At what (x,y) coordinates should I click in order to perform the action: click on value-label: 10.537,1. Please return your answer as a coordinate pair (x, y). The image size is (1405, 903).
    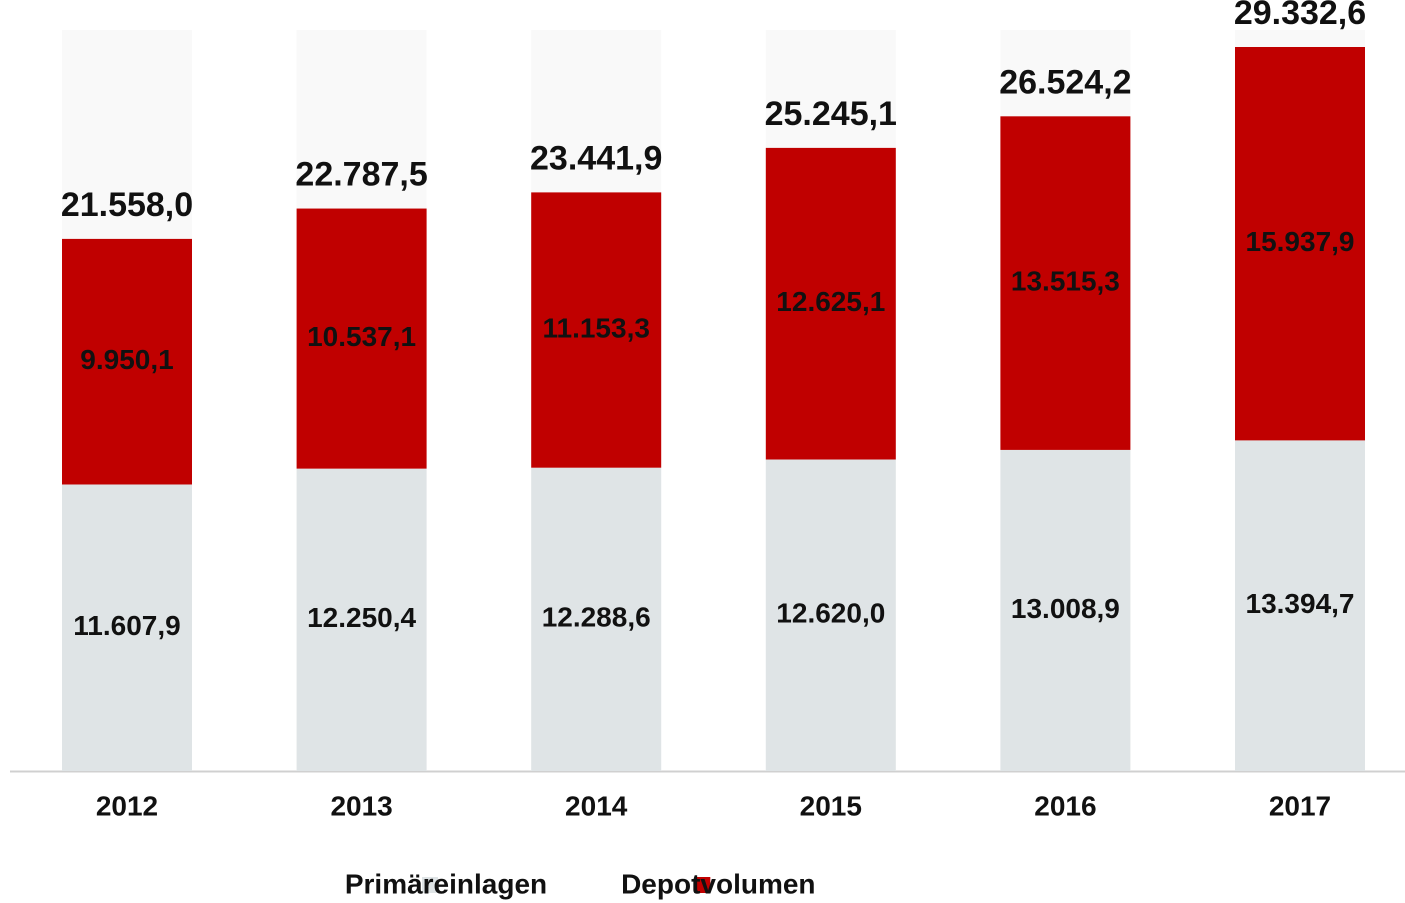
    Looking at the image, I should click on (361, 336).